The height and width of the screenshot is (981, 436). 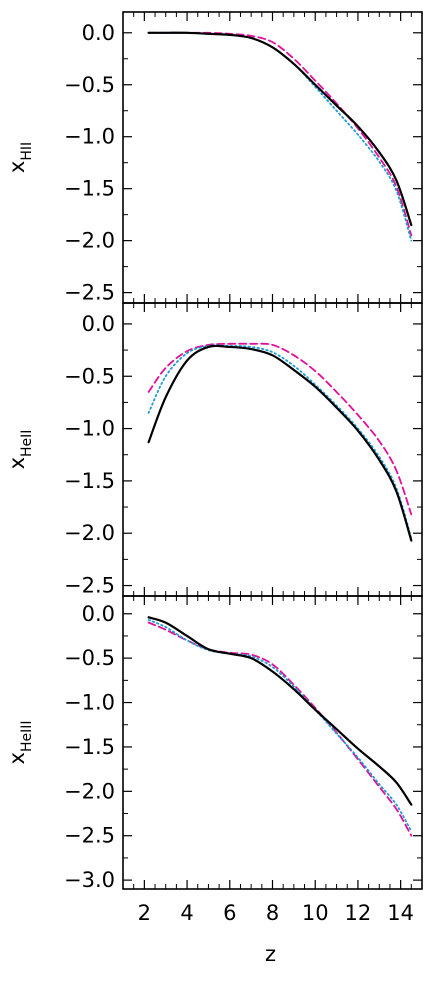 I want to click on y-axis-label-middle: xHeII, so click(x=20, y=450).